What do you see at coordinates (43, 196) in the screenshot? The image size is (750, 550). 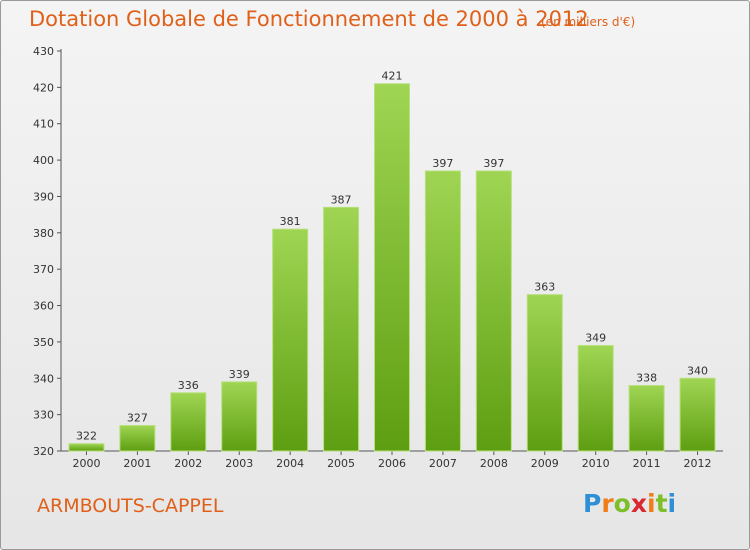 I see `y-tick-label: 390` at bounding box center [43, 196].